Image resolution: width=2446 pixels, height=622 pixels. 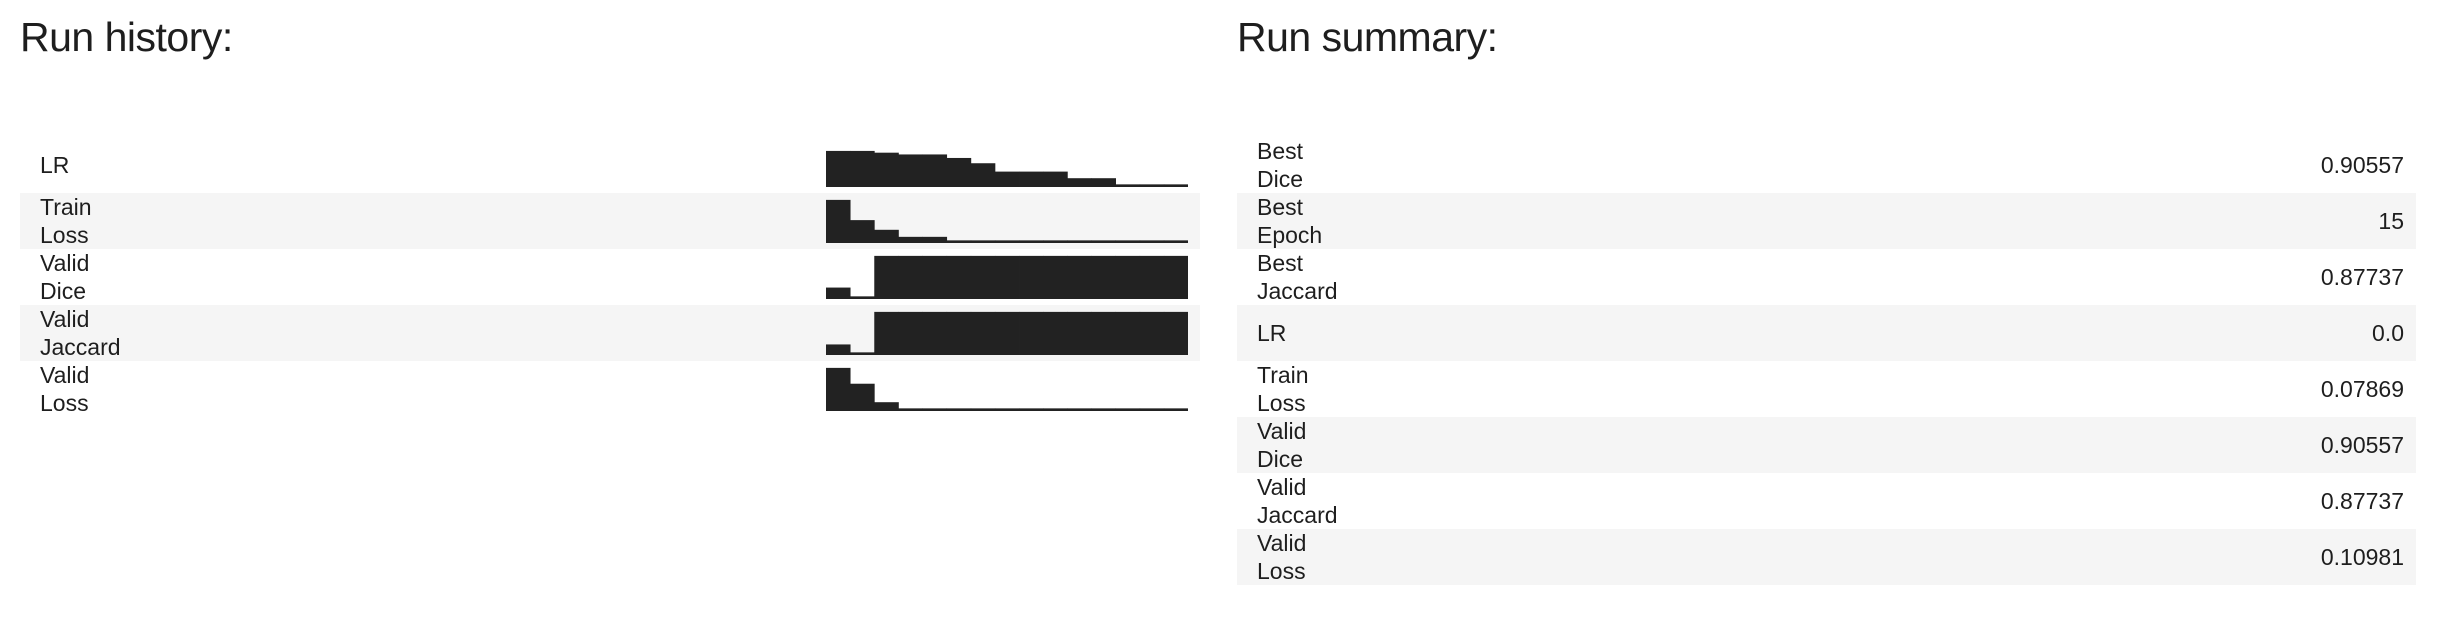 What do you see at coordinates (1280, 165) in the screenshot?
I see `summary-row-label: Best Dice` at bounding box center [1280, 165].